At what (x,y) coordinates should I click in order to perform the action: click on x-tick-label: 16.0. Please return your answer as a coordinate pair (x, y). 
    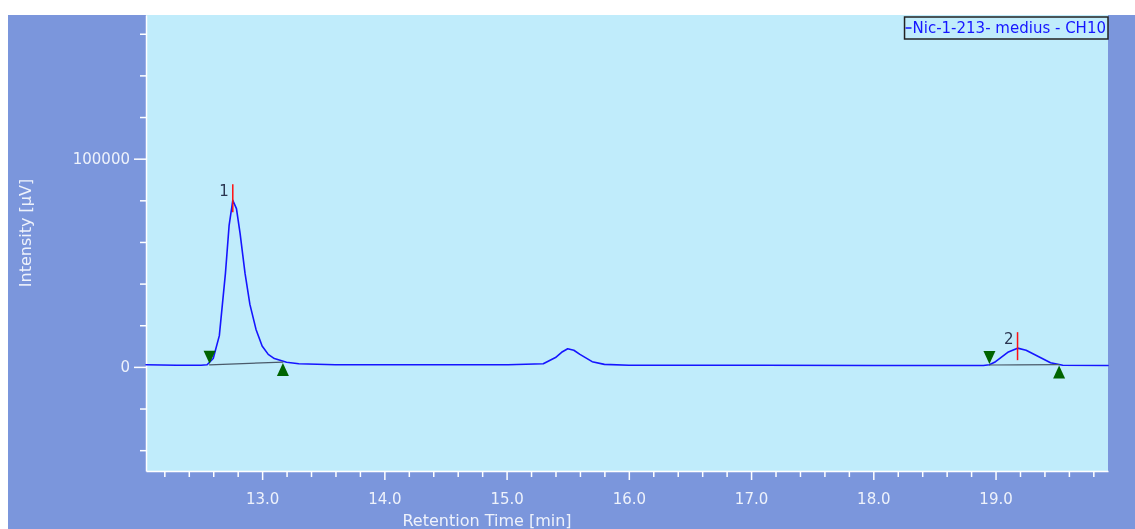
    Looking at the image, I should click on (629, 499).